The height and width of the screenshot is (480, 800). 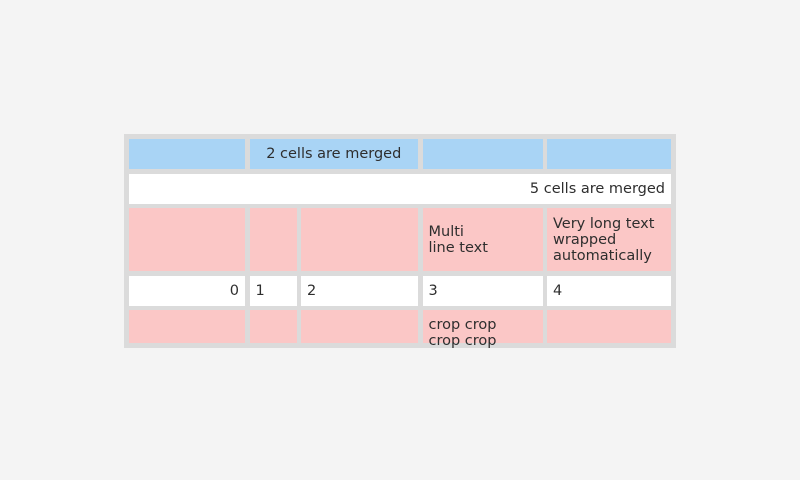 I want to click on table-cell: 2, so click(x=359, y=290).